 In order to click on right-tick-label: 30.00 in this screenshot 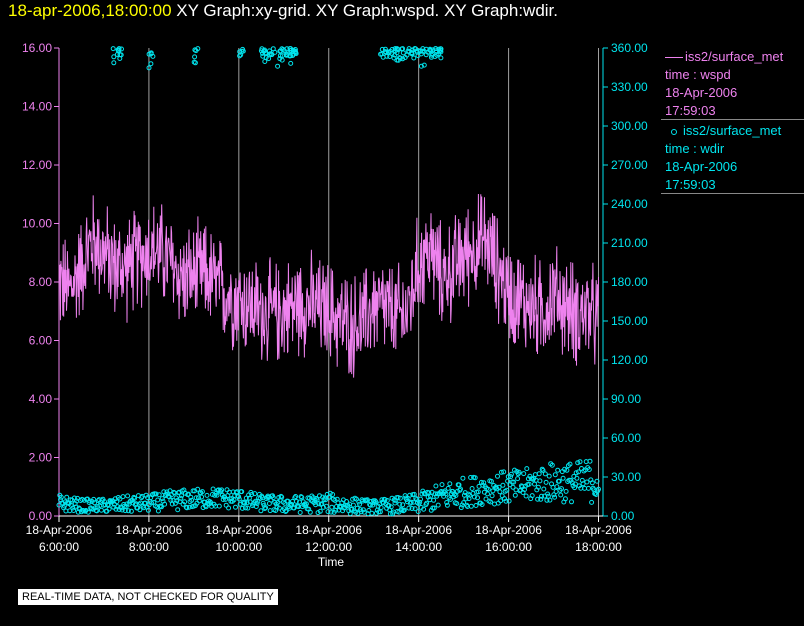, I will do `click(626, 477)`.